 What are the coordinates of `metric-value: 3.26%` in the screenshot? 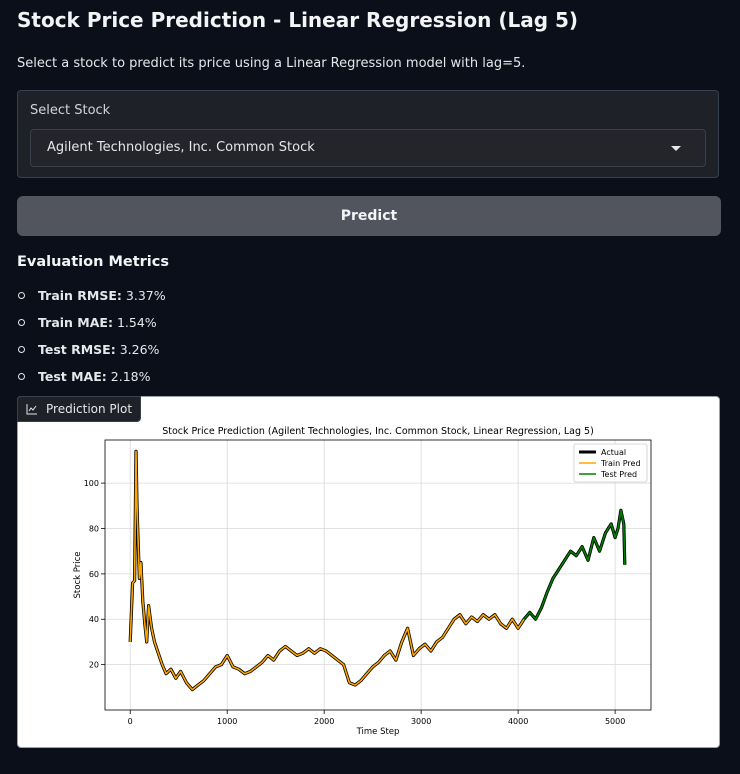 It's located at (139, 349).